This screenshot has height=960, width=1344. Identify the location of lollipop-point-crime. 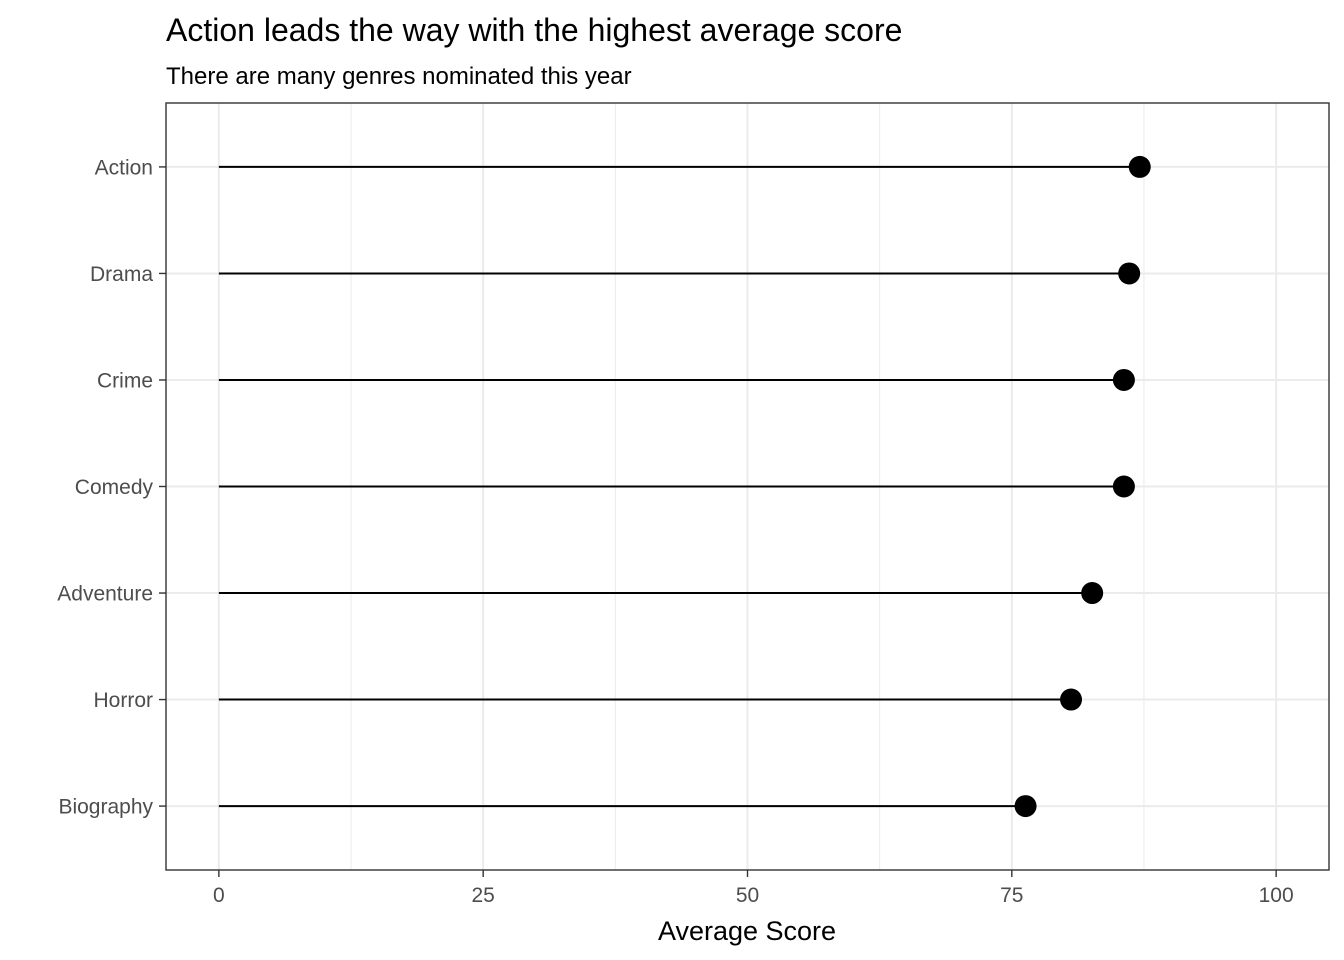
(1123, 379).